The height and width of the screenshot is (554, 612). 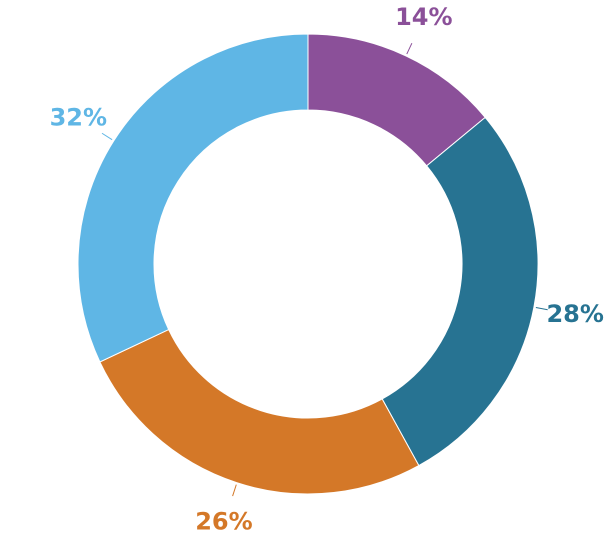 What do you see at coordinates (223, 522) in the screenshot?
I see `data-label: 26%` at bounding box center [223, 522].